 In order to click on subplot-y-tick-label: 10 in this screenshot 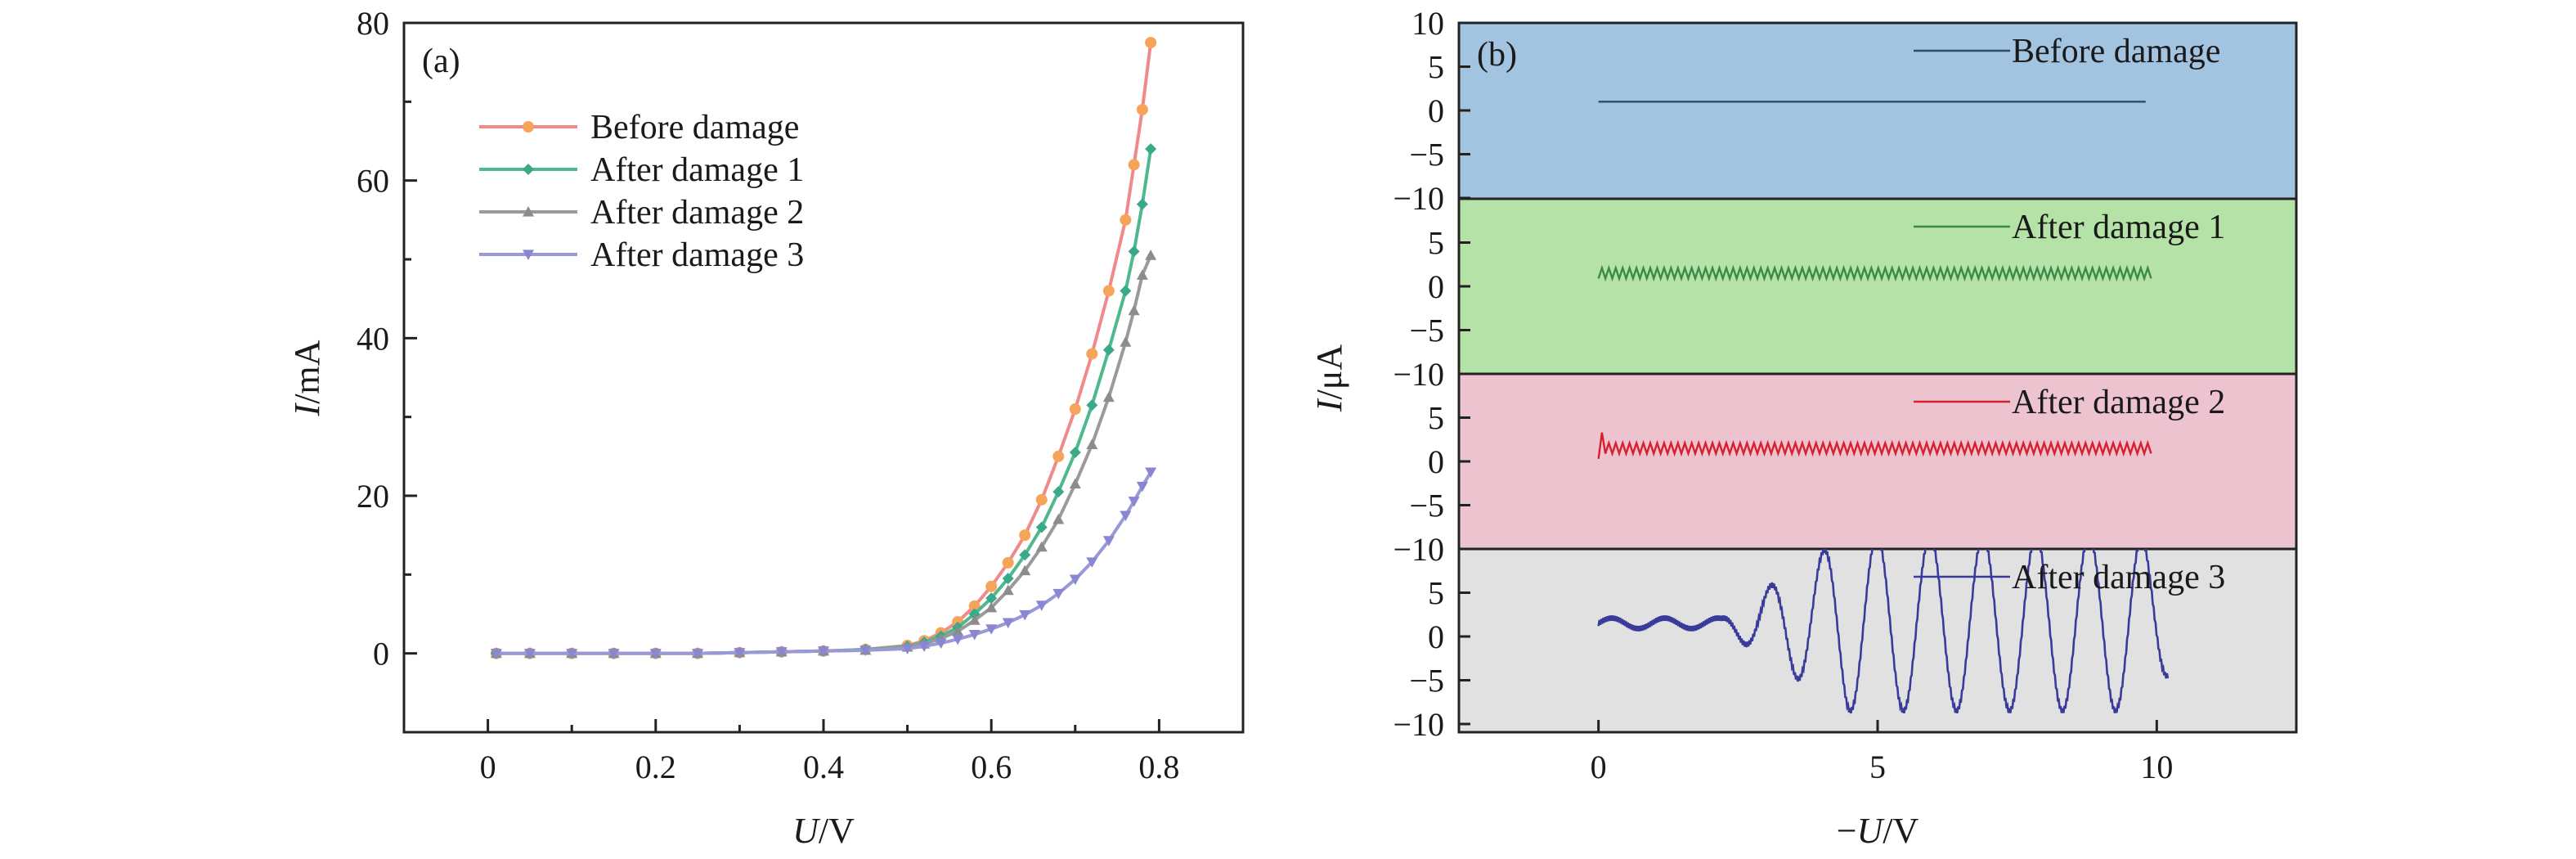, I will do `click(1427, 23)`.